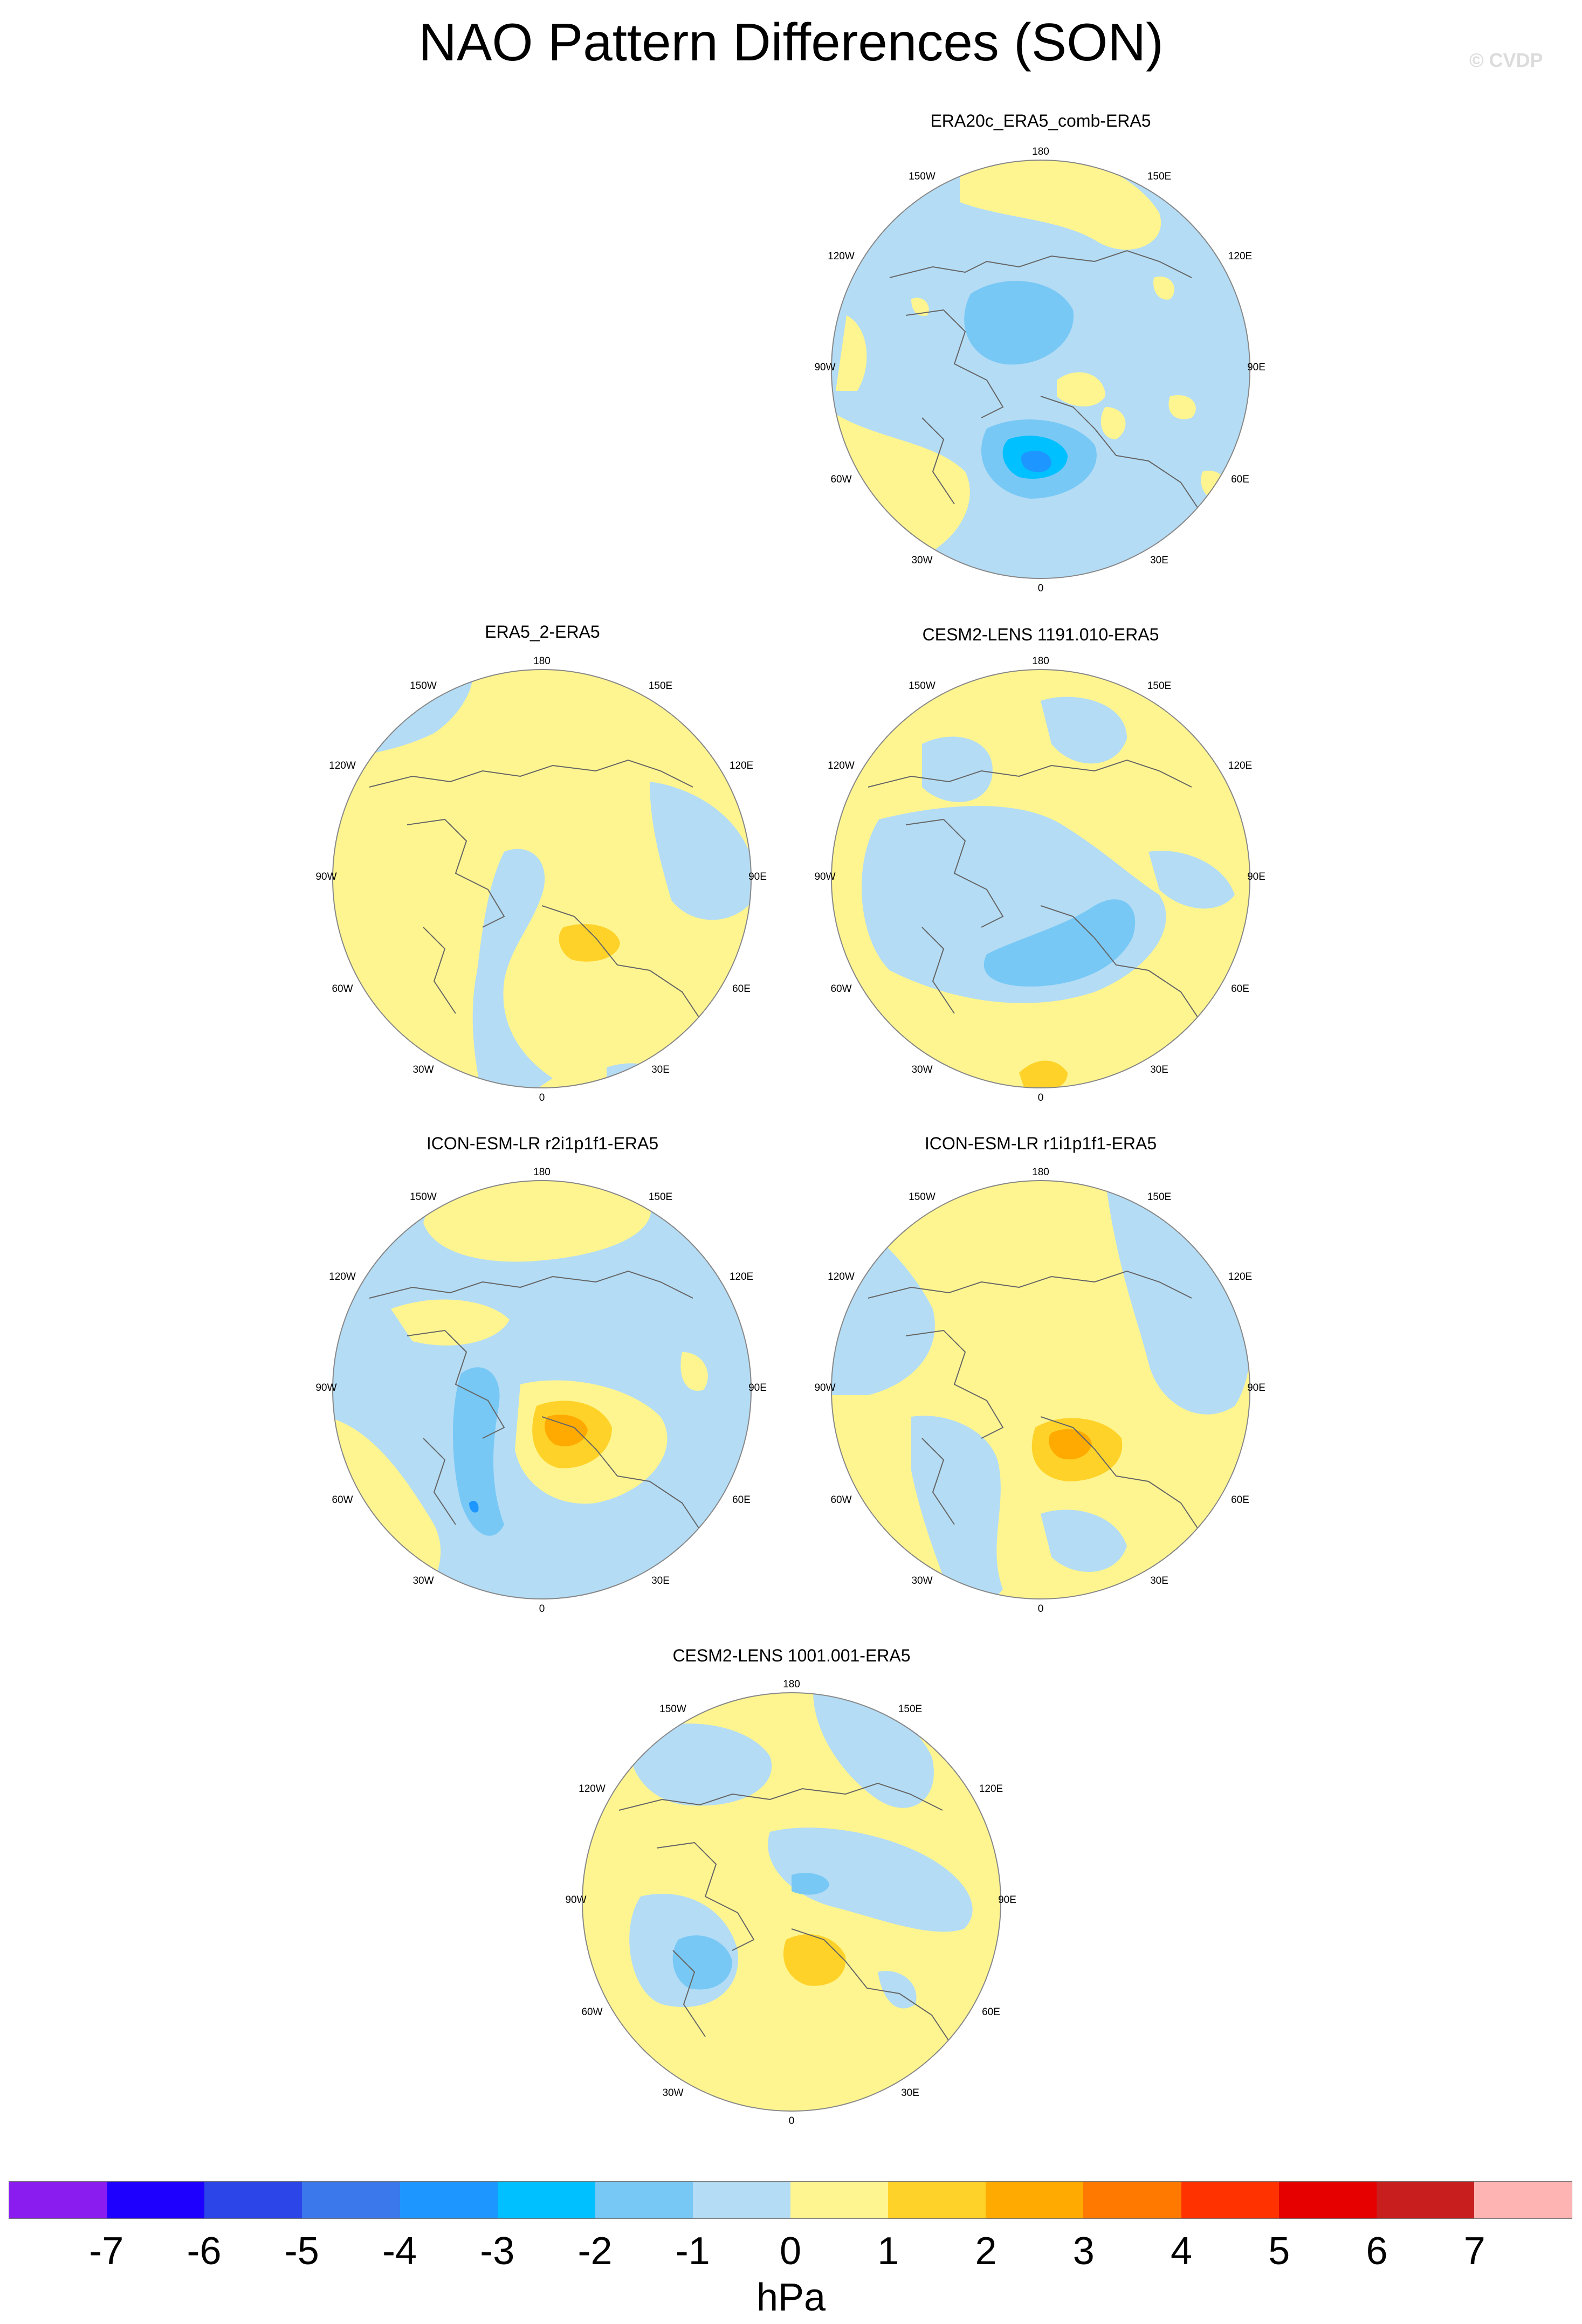  I want to click on panel-title-3: CESM2-LENS 1191.010-ERA5, so click(1040, 634).